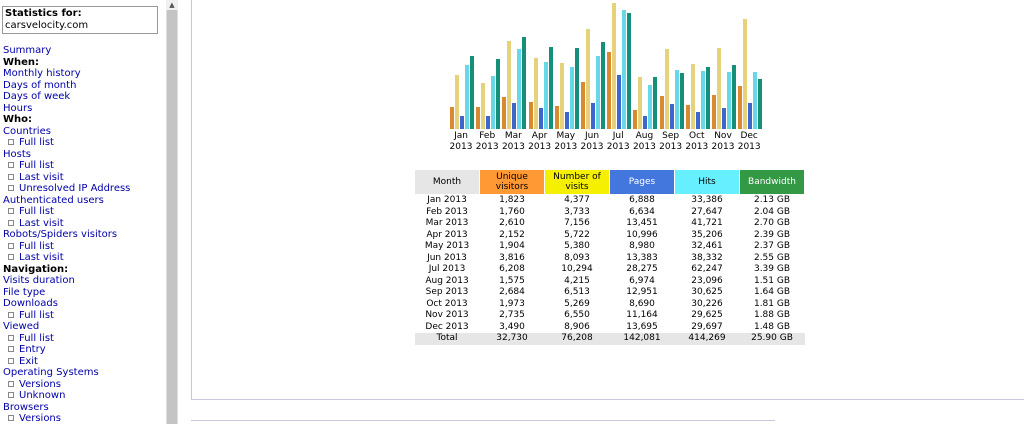  Describe the element at coordinates (84, 327) in the screenshot. I see `nav-viewed: Viewed` at that location.